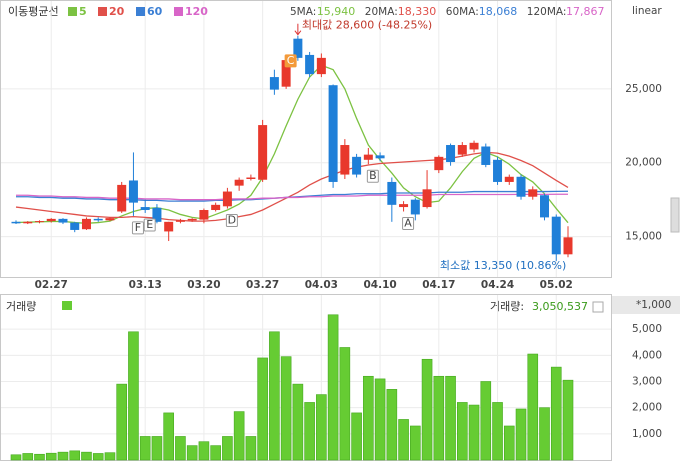 The width and height of the screenshot is (680, 463). Describe the element at coordinates (675, 215) in the screenshot. I see `scroll-handle` at that location.